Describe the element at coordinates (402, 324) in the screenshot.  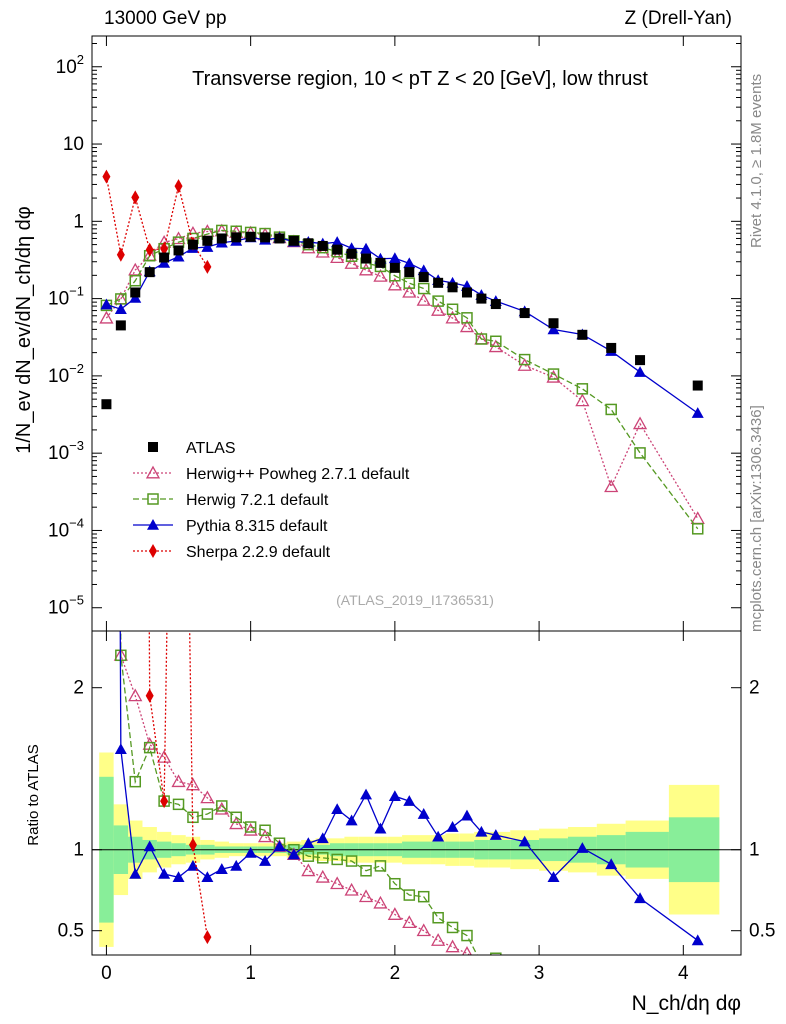
I see `series-3-main` at that location.